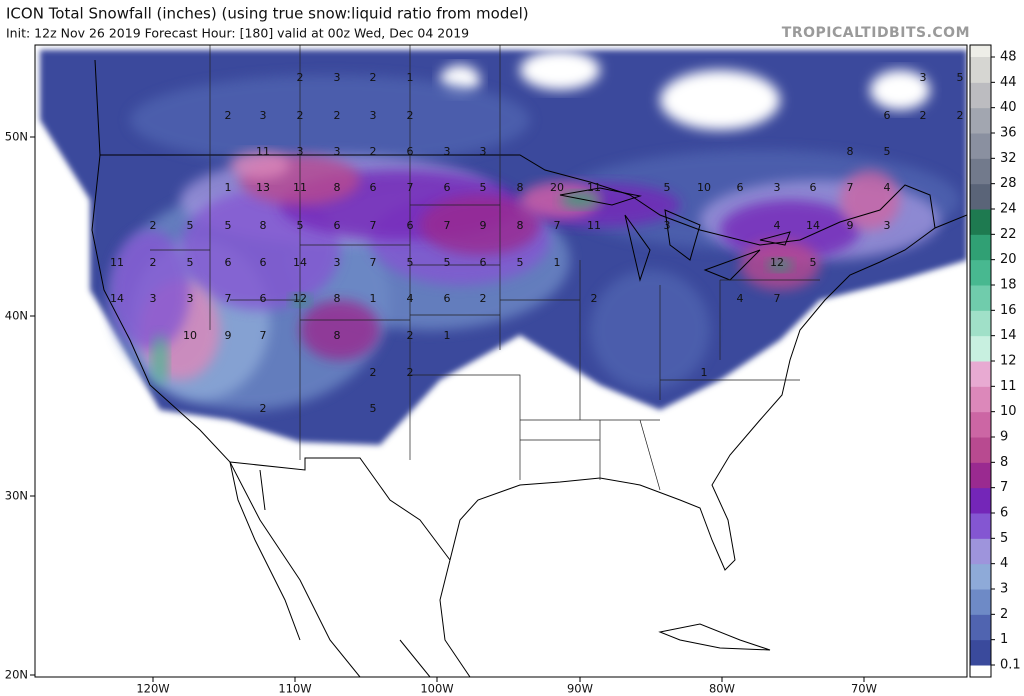 This screenshot has width=1024, height=696. What do you see at coordinates (263, 187) in the screenshot?
I see `snow-label: 13` at bounding box center [263, 187].